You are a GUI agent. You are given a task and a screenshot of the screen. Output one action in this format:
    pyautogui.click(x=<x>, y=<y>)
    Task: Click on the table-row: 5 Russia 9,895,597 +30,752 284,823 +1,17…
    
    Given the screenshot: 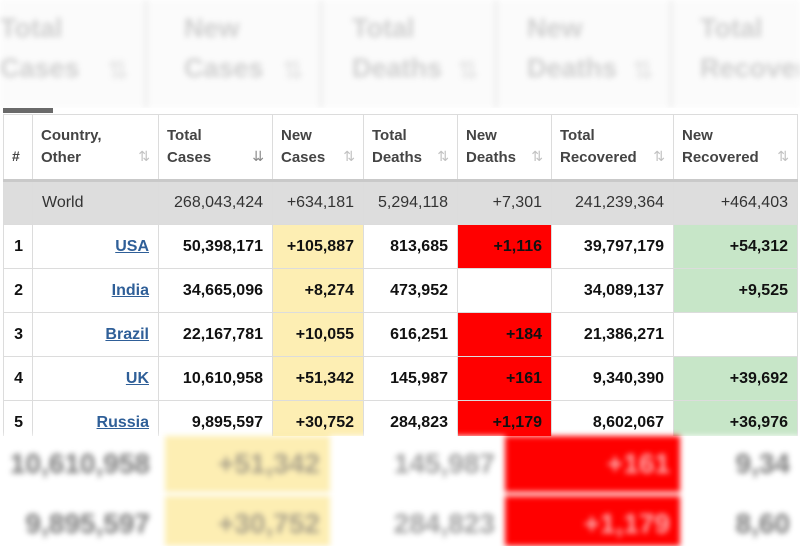 What is the action you would take?
    pyautogui.click(x=400, y=418)
    